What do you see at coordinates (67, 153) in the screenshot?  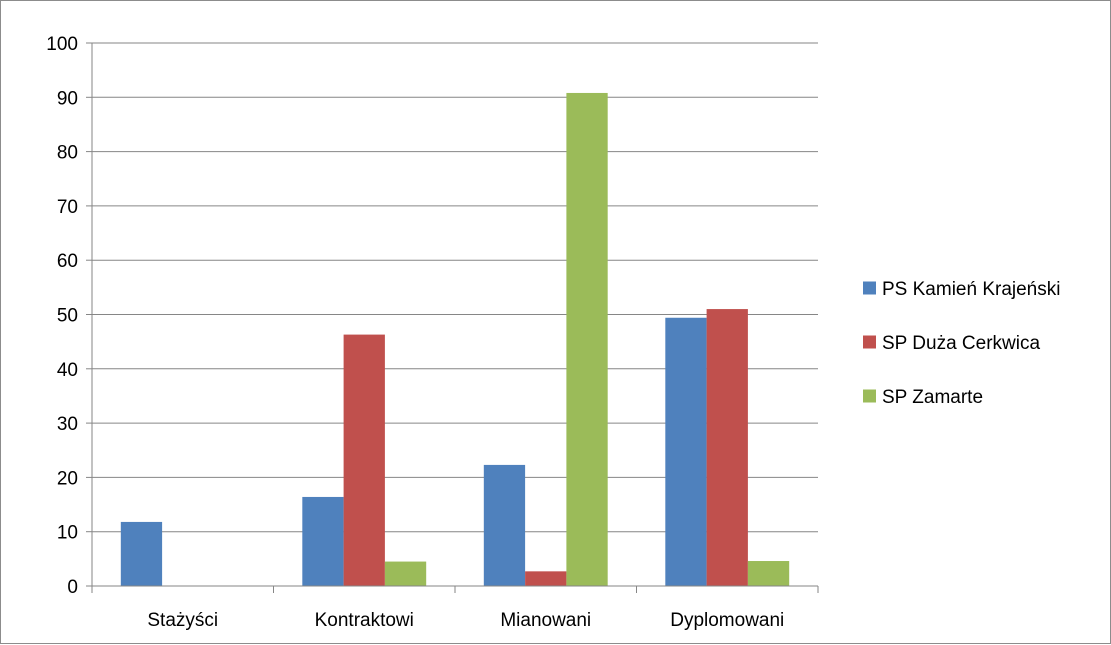 I see `y-tick-label: 80` at bounding box center [67, 153].